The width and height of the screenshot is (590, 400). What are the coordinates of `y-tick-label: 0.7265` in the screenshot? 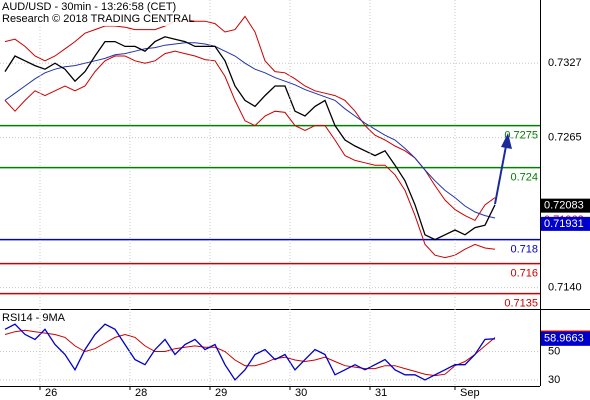 It's located at (565, 138).